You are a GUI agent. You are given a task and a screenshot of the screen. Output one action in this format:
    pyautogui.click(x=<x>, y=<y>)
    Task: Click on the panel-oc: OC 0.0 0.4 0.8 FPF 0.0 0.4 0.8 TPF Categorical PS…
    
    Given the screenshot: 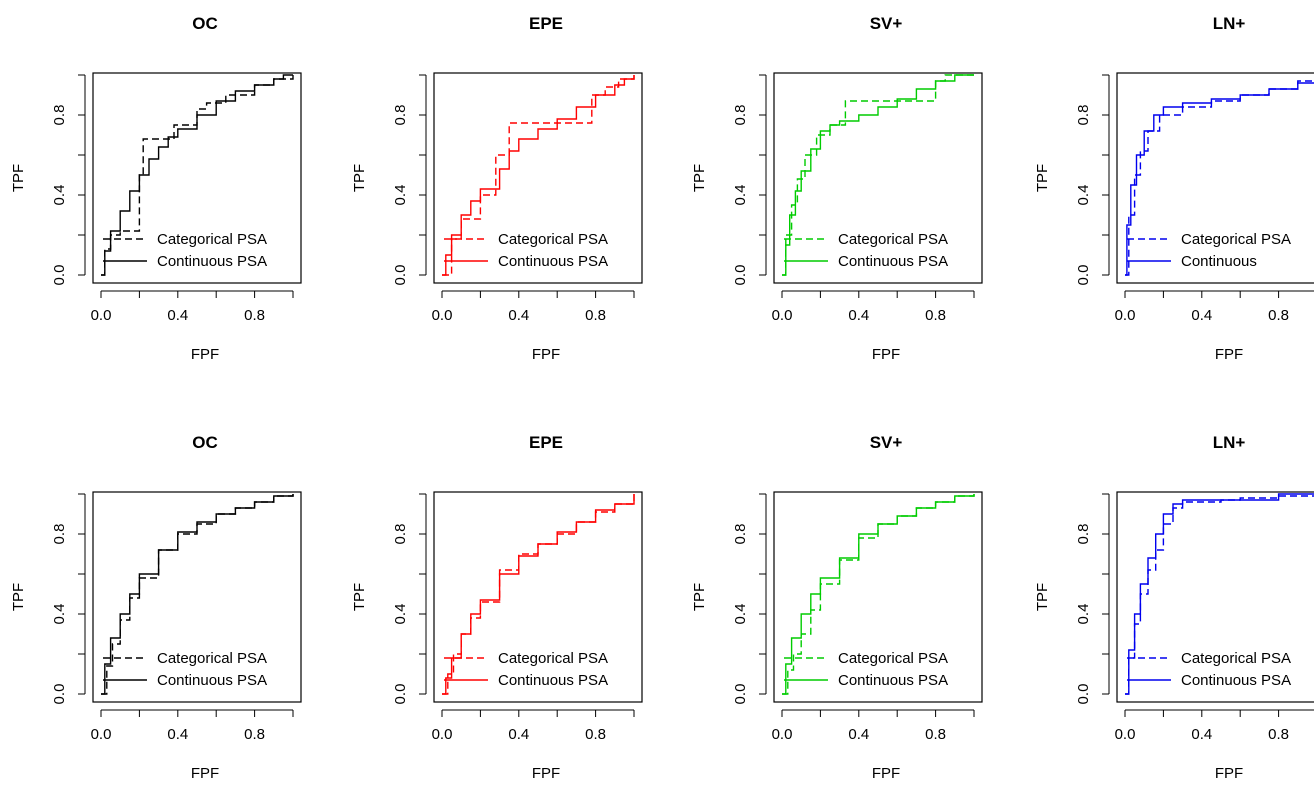 What is the action you would take?
    pyautogui.click(x=156, y=607)
    